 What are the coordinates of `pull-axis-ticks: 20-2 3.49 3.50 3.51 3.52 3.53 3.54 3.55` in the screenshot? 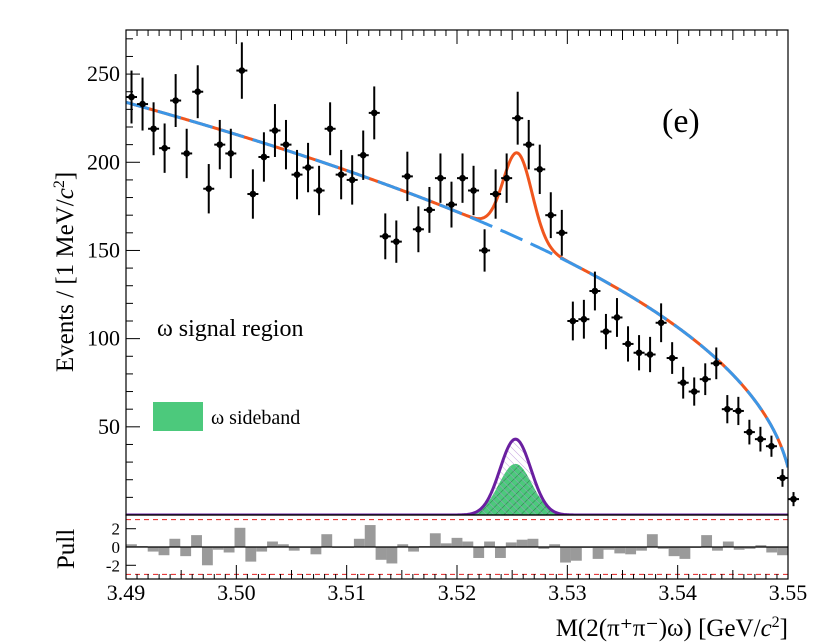 It's located at (456, 562).